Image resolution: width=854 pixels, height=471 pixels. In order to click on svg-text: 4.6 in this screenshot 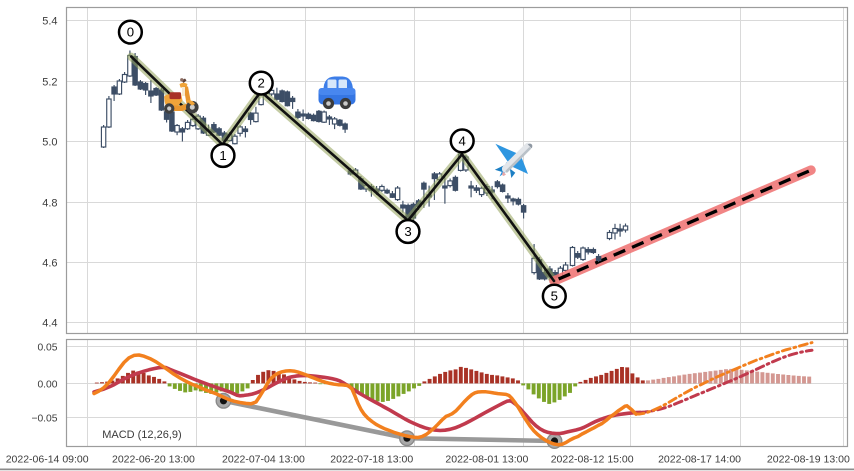, I will do `click(49, 264)`.